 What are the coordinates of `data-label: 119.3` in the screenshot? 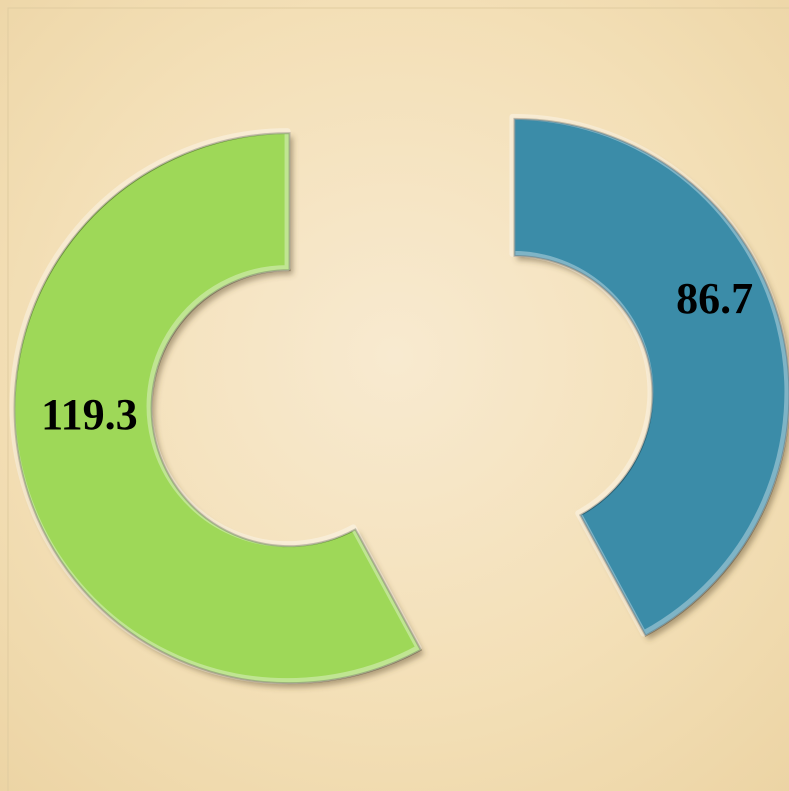 It's located at (89, 414).